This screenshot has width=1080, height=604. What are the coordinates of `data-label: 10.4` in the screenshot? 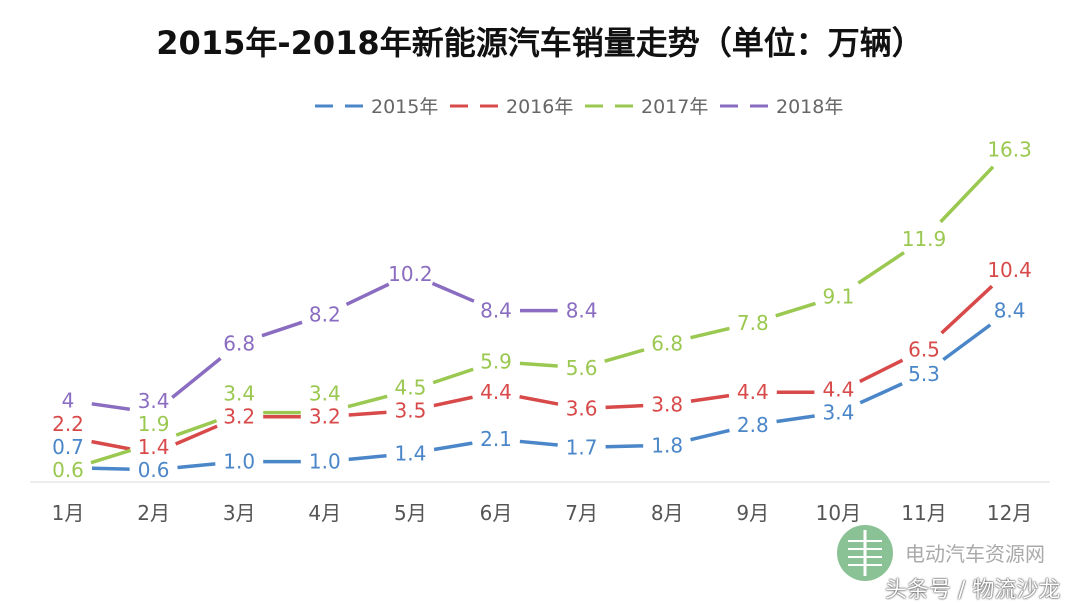 It's located at (1009, 270).